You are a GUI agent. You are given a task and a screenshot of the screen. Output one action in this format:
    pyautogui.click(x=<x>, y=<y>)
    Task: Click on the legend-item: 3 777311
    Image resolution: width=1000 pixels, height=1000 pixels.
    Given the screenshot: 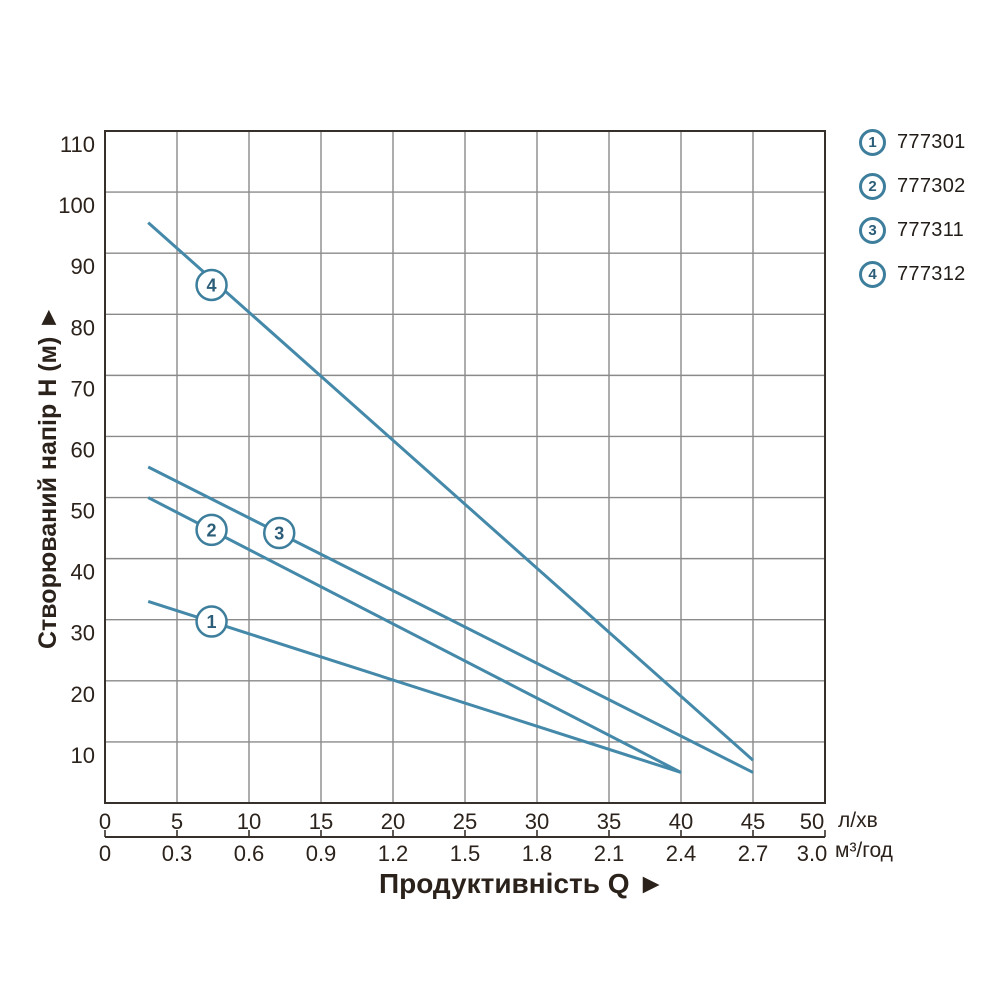 What is the action you would take?
    pyautogui.click(x=912, y=230)
    